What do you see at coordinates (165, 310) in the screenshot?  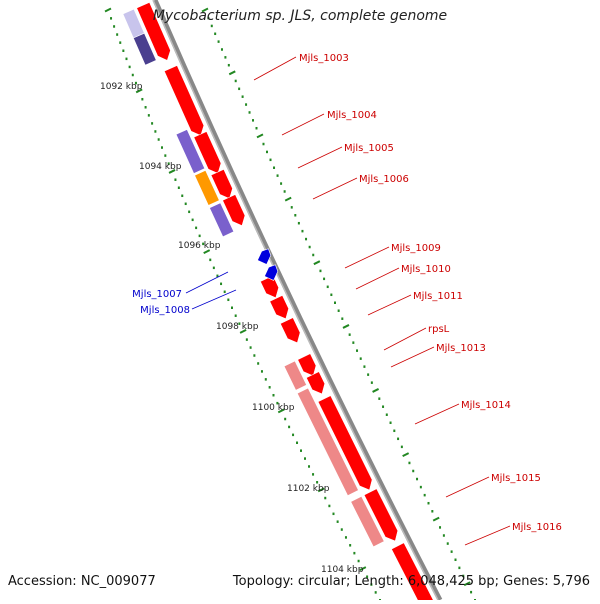 I see `gene-label: Mjls_1008` at bounding box center [165, 310].